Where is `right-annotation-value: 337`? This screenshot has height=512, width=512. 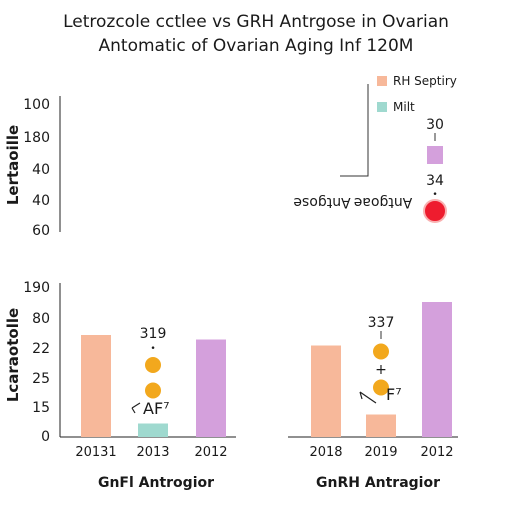
right-annotation-value: 337 is located at coordinates (381, 323).